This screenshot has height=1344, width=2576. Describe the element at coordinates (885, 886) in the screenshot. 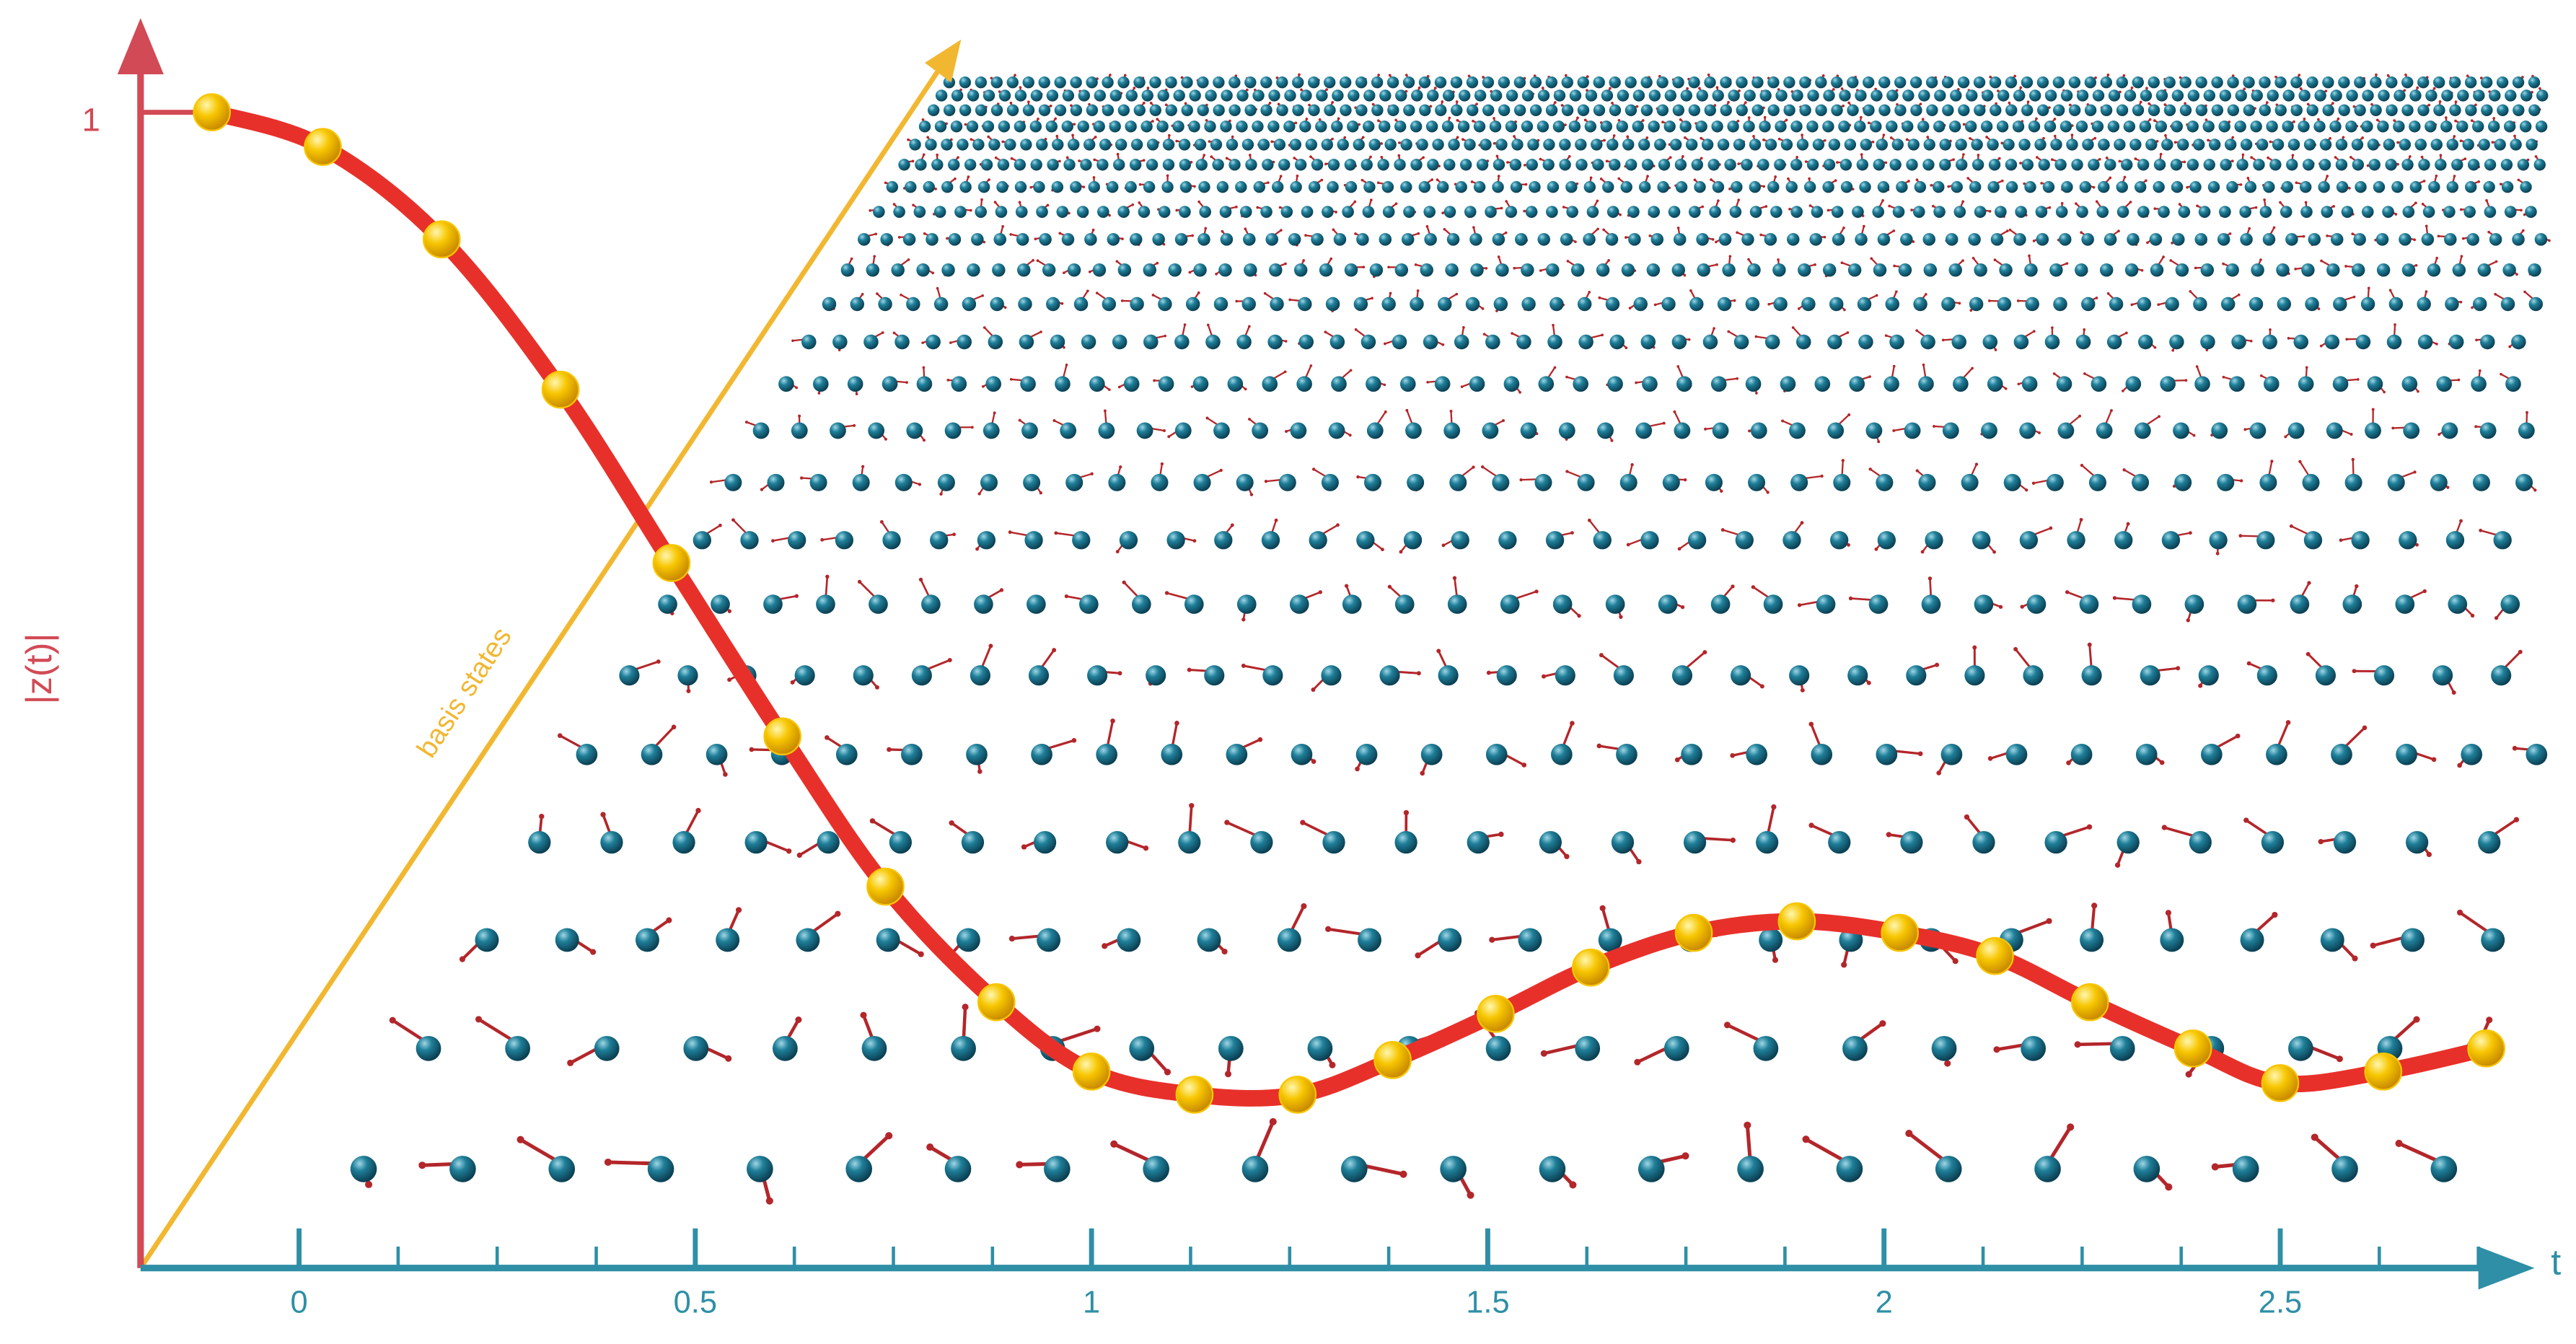

I see `point` at that location.